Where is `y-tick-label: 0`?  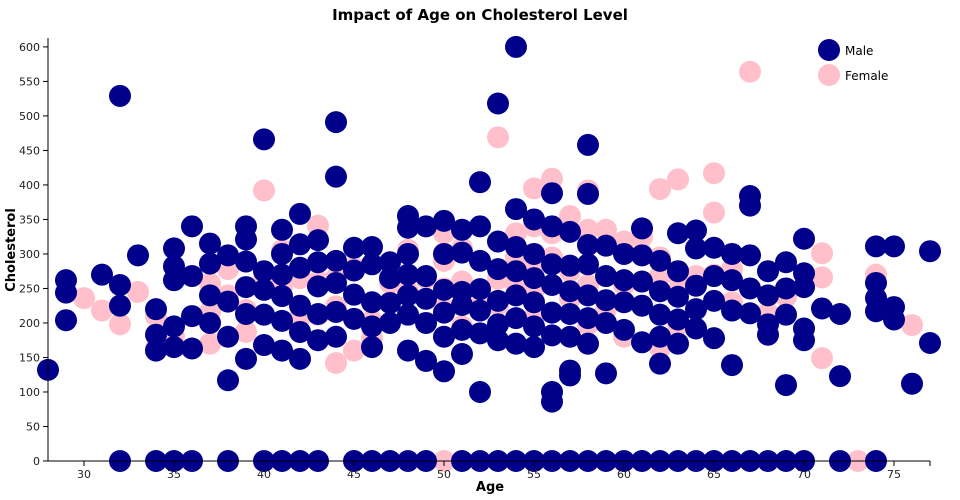 y-tick-label: 0 is located at coordinates (36, 461).